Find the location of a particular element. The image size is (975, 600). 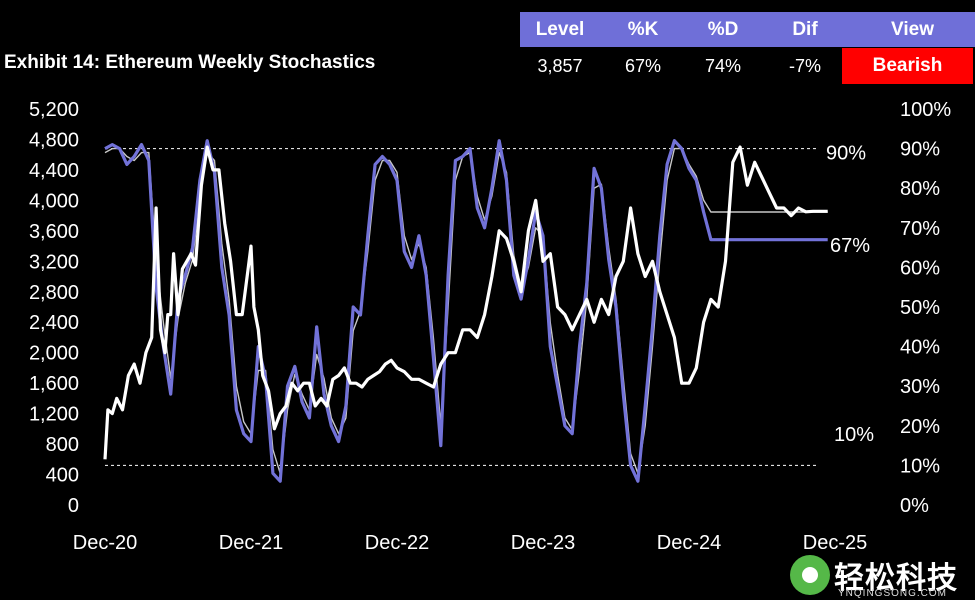

header-level: Level is located at coordinates (560, 29).